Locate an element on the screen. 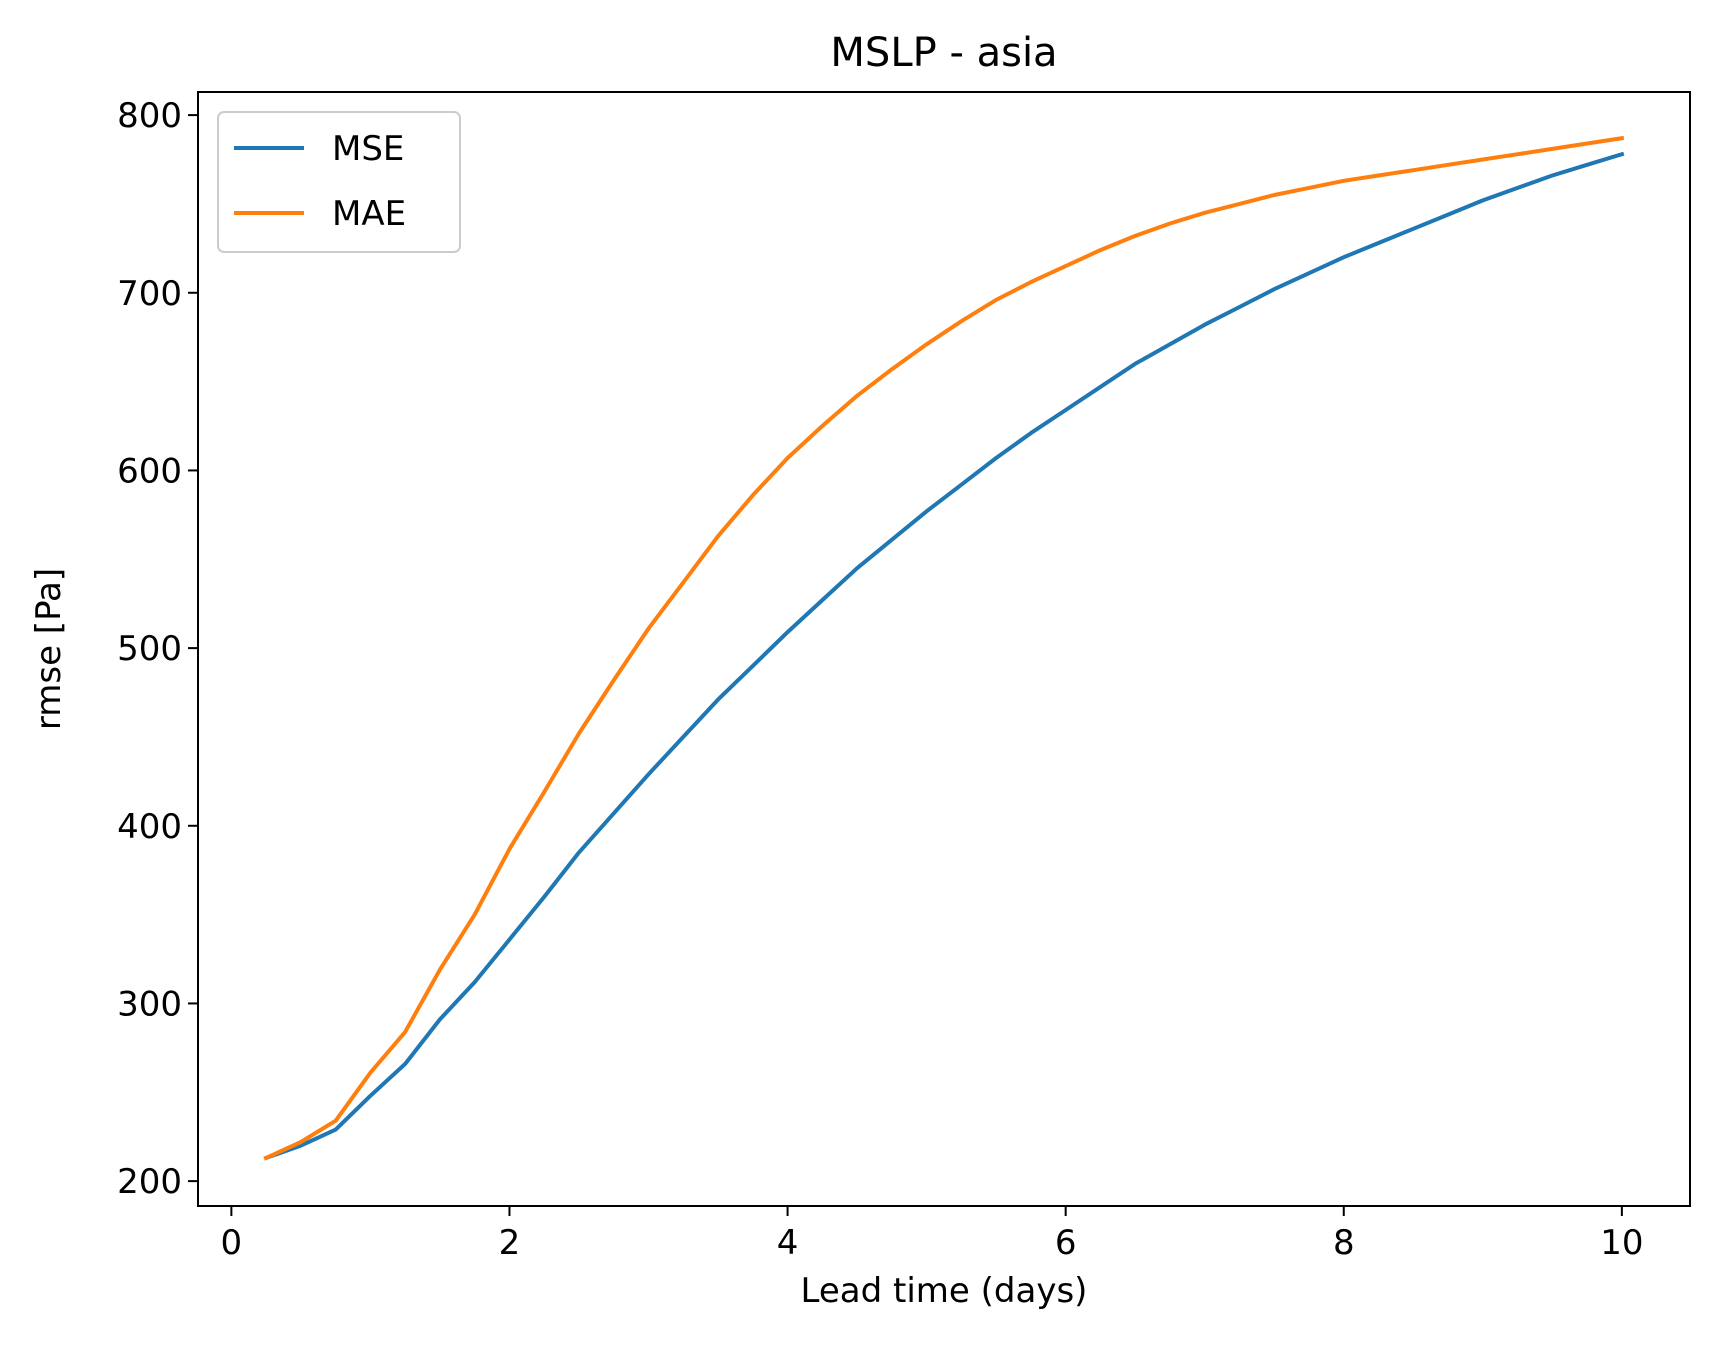  chart-title: MSLP - asia is located at coordinates (943, 53).